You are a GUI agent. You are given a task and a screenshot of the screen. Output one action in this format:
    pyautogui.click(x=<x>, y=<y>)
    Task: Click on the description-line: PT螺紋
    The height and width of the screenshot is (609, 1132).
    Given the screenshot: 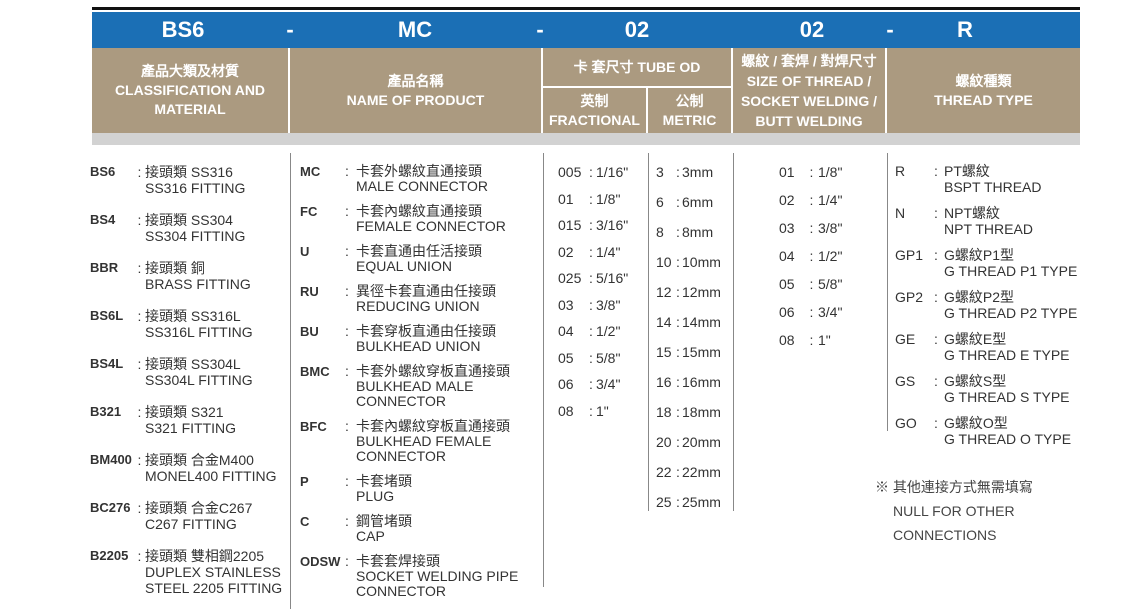 What is the action you would take?
    pyautogui.click(x=967, y=171)
    